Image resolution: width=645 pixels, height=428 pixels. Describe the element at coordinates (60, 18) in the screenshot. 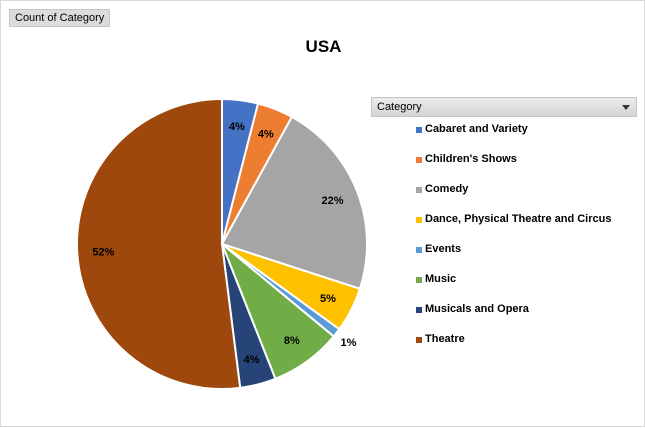

I see `count-of-category-field-button: Count of Category` at that location.